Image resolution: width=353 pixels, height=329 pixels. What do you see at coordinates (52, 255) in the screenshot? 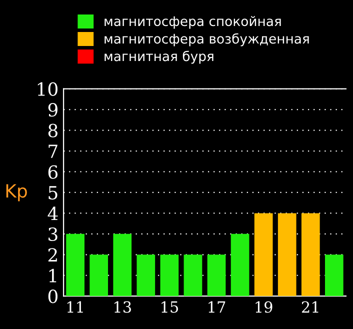
I see `y-tick-label: 2` at bounding box center [52, 255].